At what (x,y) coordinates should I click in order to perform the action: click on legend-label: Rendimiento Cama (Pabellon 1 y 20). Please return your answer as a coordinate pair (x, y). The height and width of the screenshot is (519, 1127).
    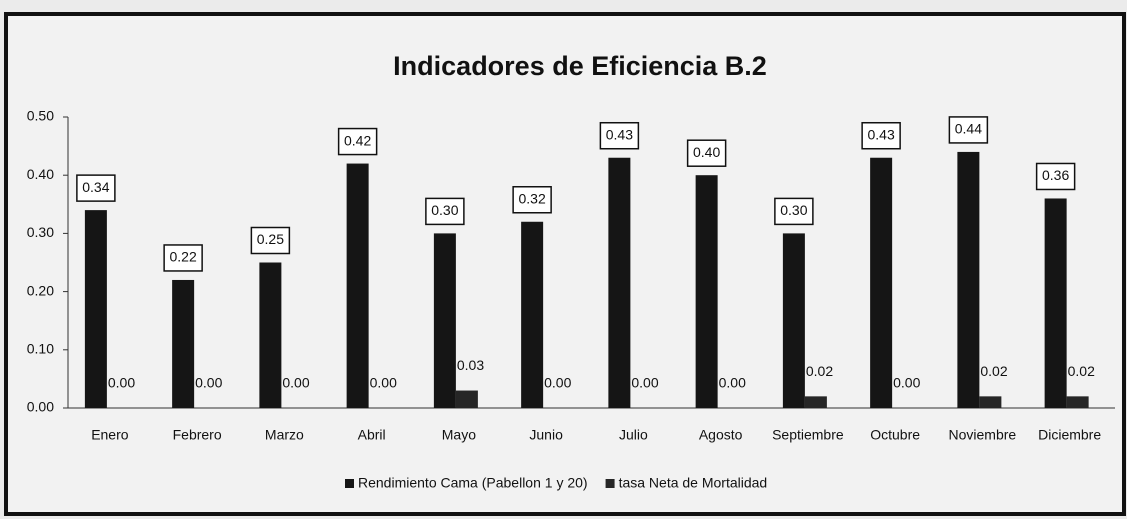
    Looking at the image, I should click on (473, 483).